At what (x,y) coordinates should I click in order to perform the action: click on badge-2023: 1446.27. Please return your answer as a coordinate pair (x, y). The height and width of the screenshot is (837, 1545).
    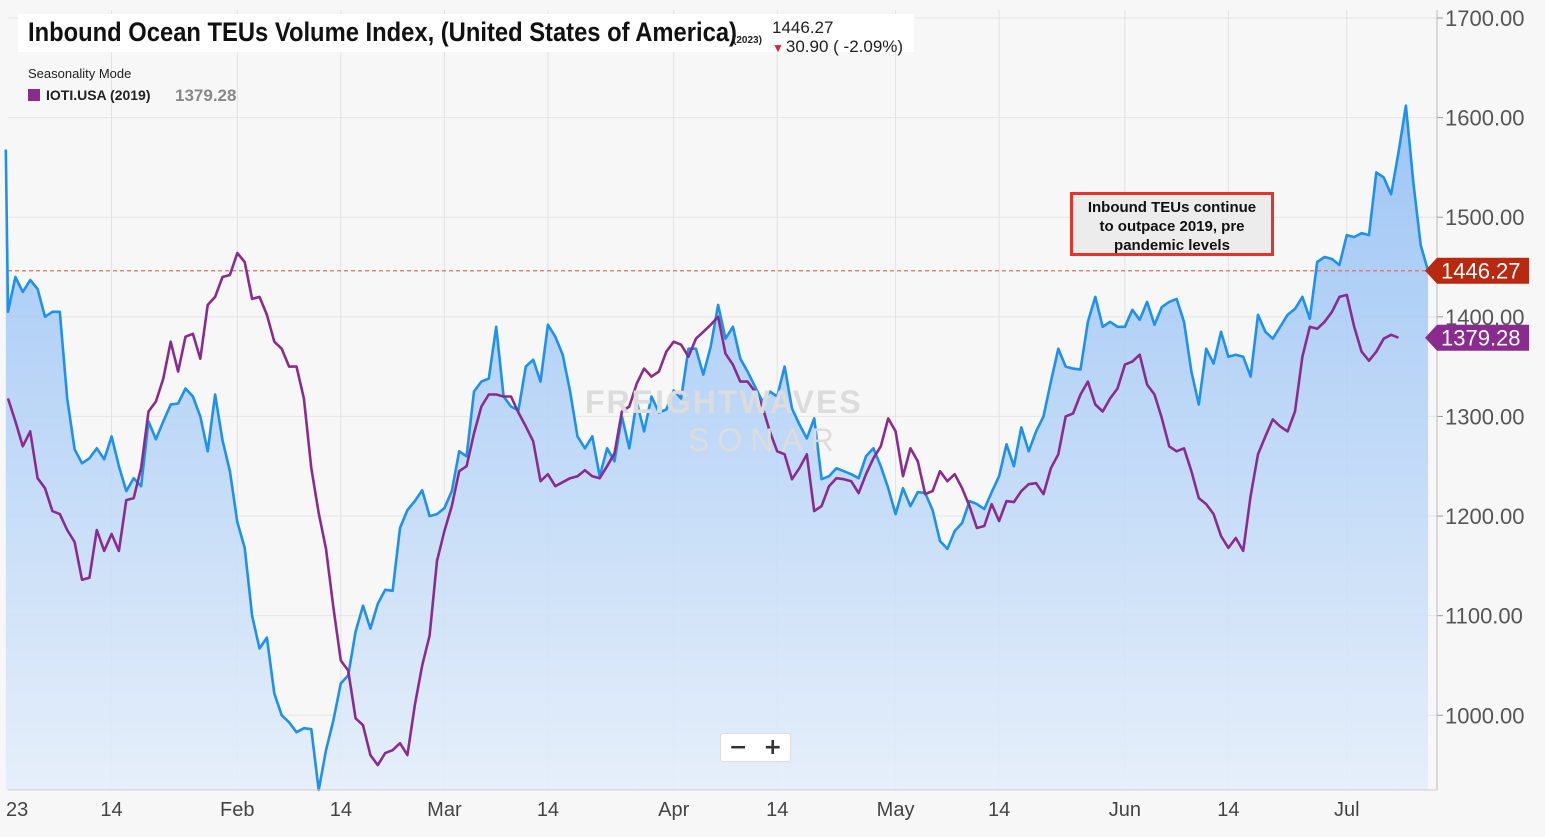
    Looking at the image, I should click on (1477, 270).